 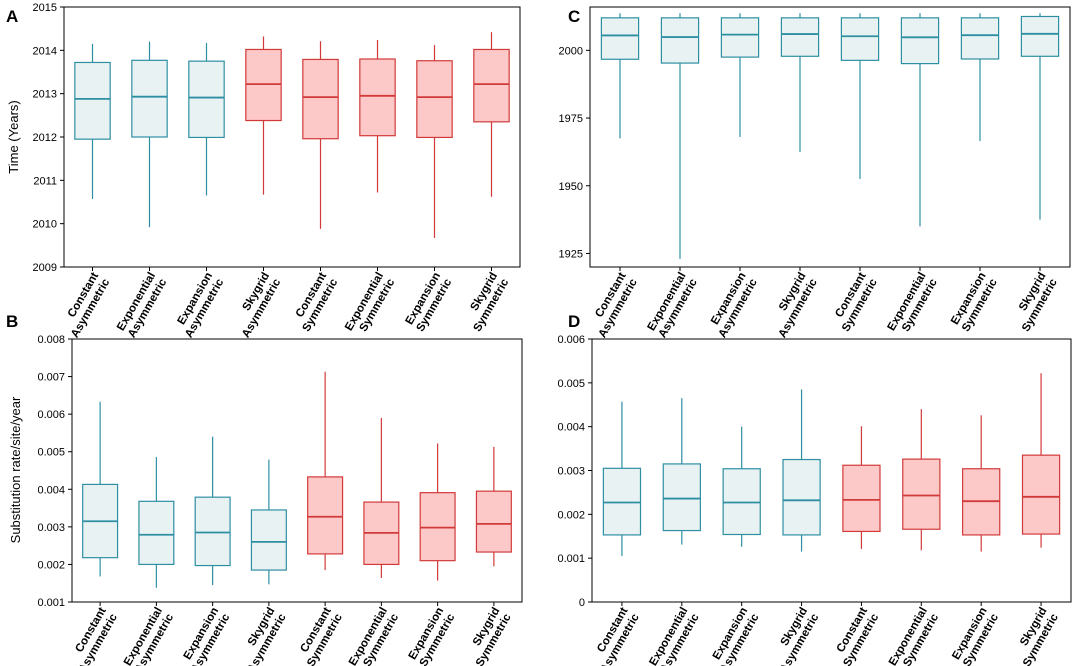 I want to click on y-tick-label: 1950, so click(x=571, y=187).